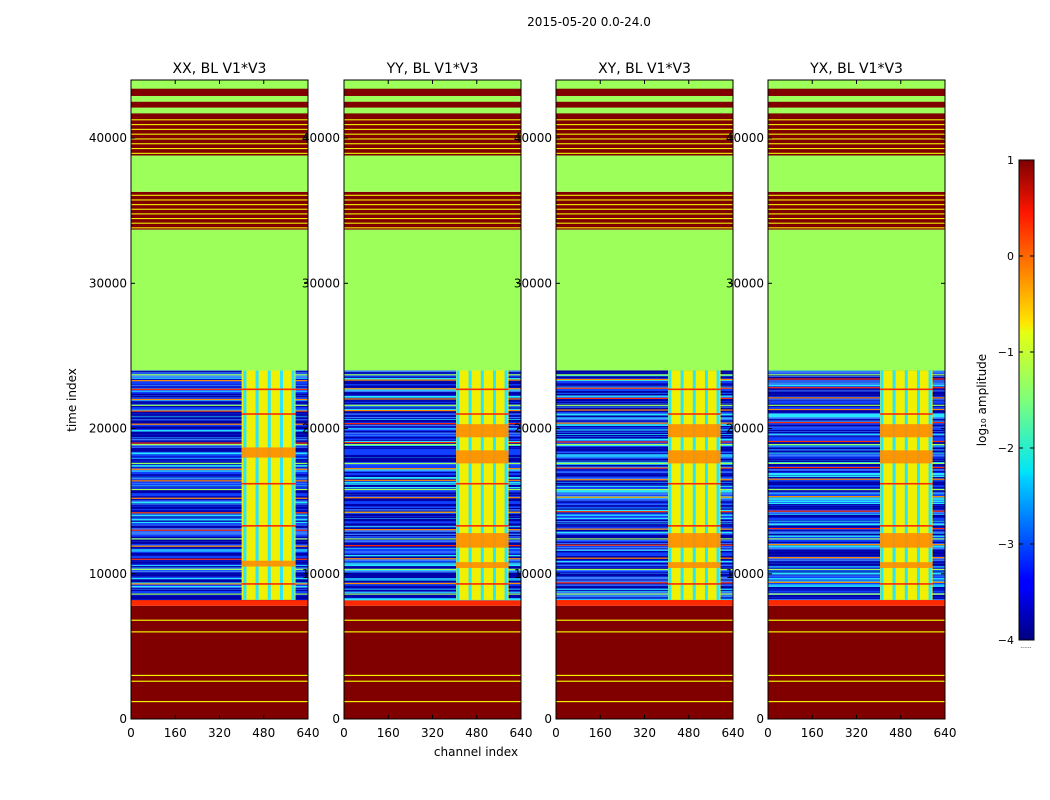 This screenshot has width=1050, height=800. What do you see at coordinates (175, 733) in the screenshot?
I see `x-tick-label: 160` at bounding box center [175, 733].